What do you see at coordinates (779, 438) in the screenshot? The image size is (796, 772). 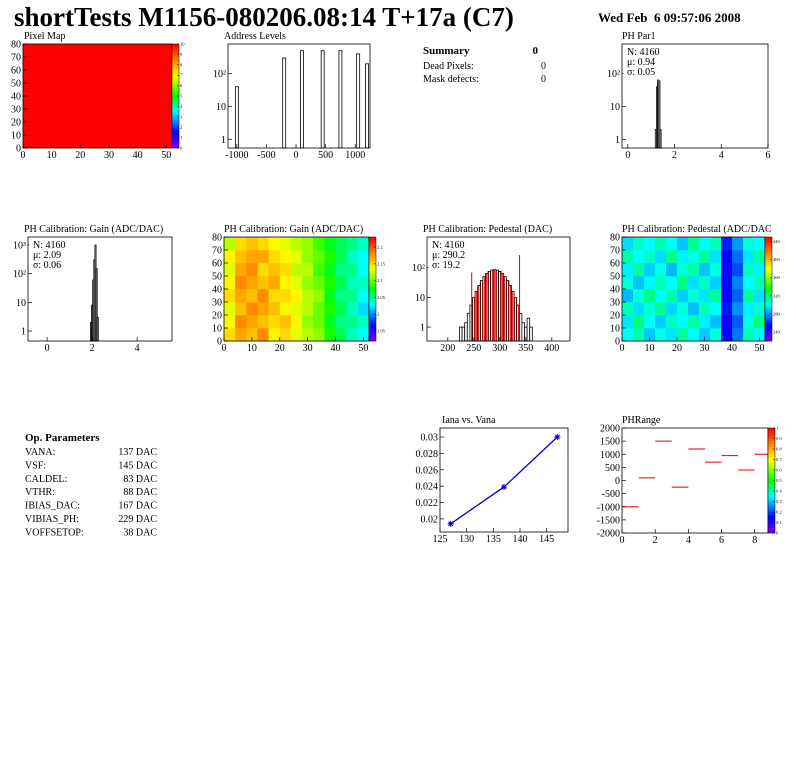 I see `z-tick-label: 0.9` at bounding box center [779, 438].